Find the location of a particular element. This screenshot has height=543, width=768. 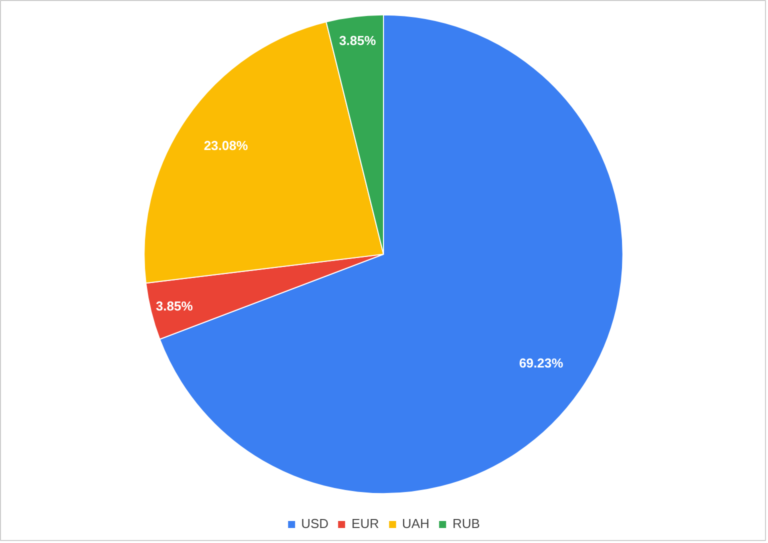

legend-label: UAH is located at coordinates (416, 523).